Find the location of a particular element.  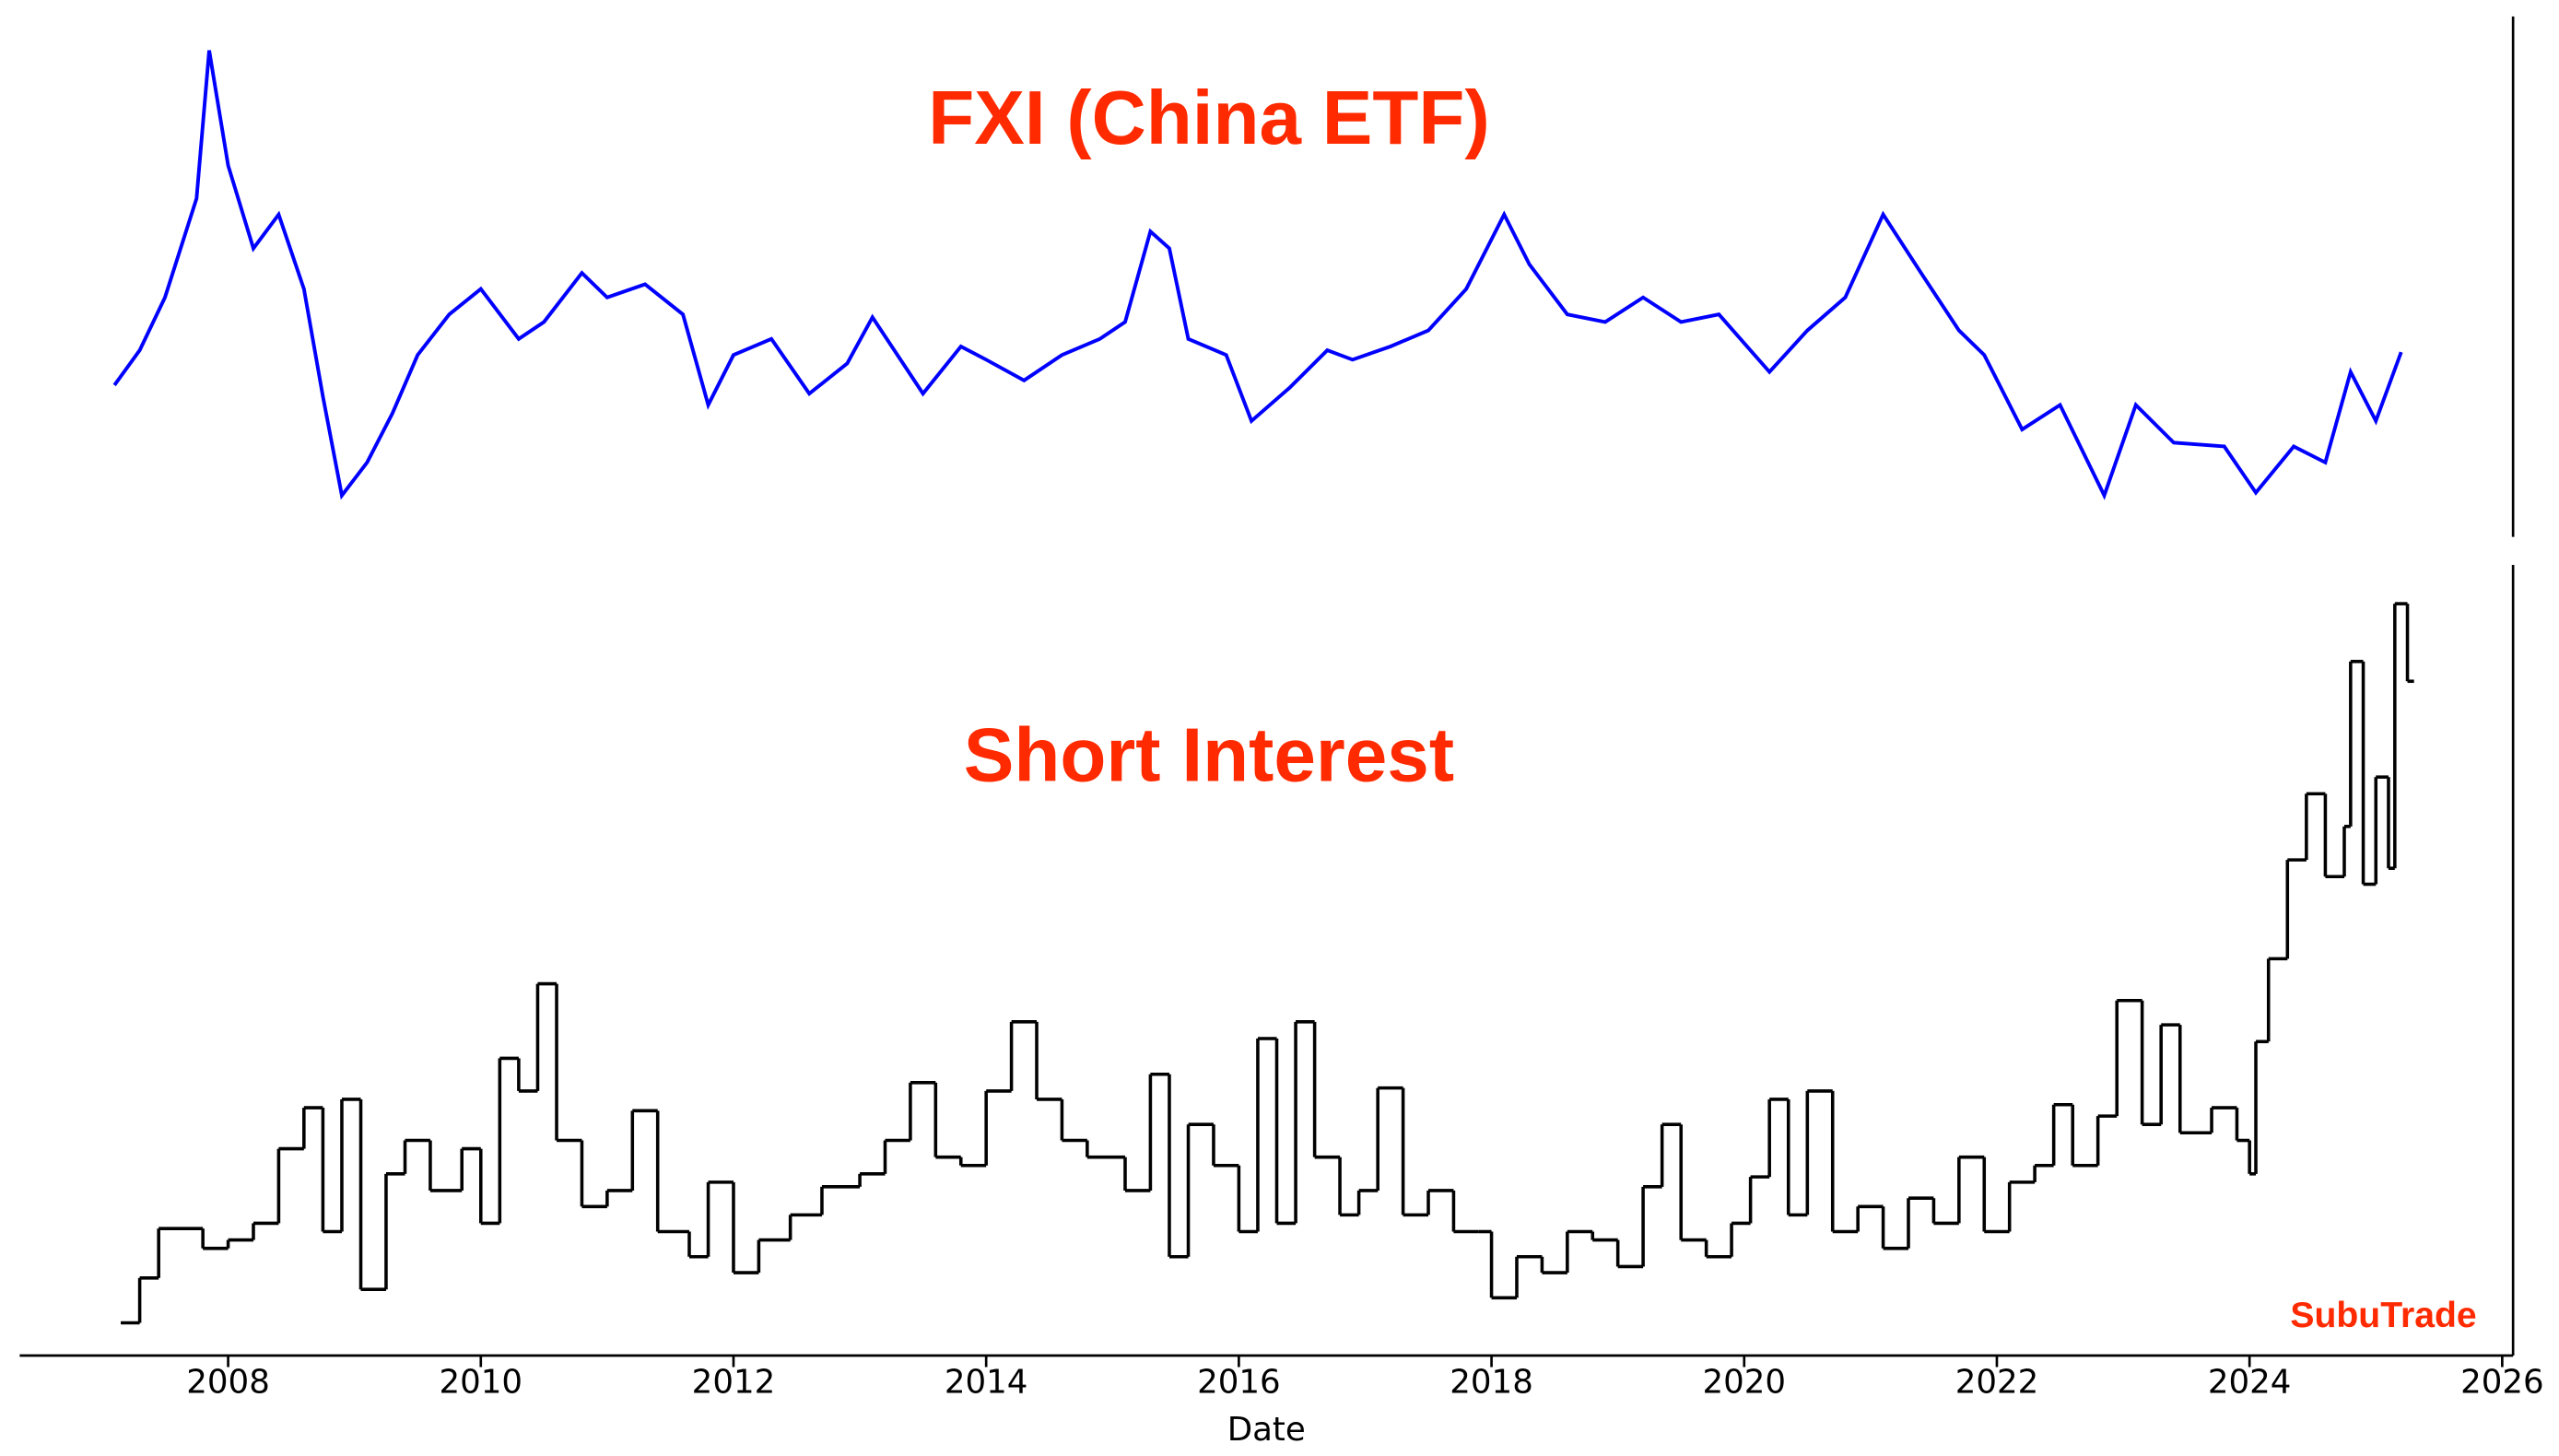

x-tick-label: 2024 is located at coordinates (2250, 1382).